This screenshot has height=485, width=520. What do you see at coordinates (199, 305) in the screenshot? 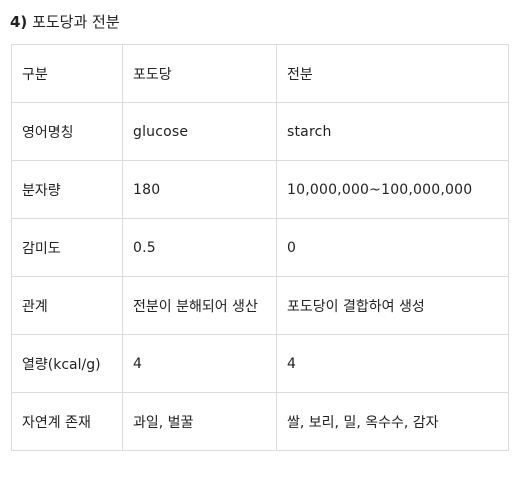
I see `glucose-value: 전분이 분해되어 생산` at bounding box center [199, 305].